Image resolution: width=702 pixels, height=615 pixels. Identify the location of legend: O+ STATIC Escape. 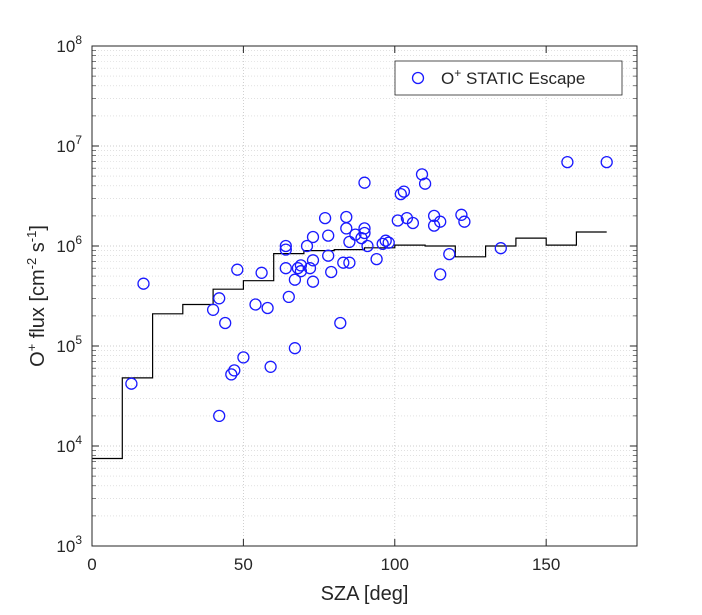
(508, 78).